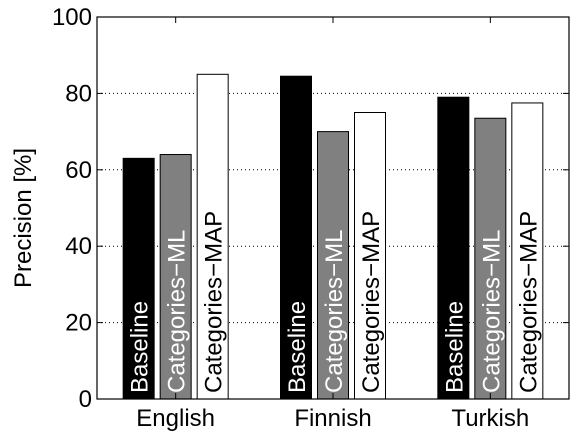  Describe the element at coordinates (85, 399) in the screenshot. I see `y-tick-label: 0` at that location.